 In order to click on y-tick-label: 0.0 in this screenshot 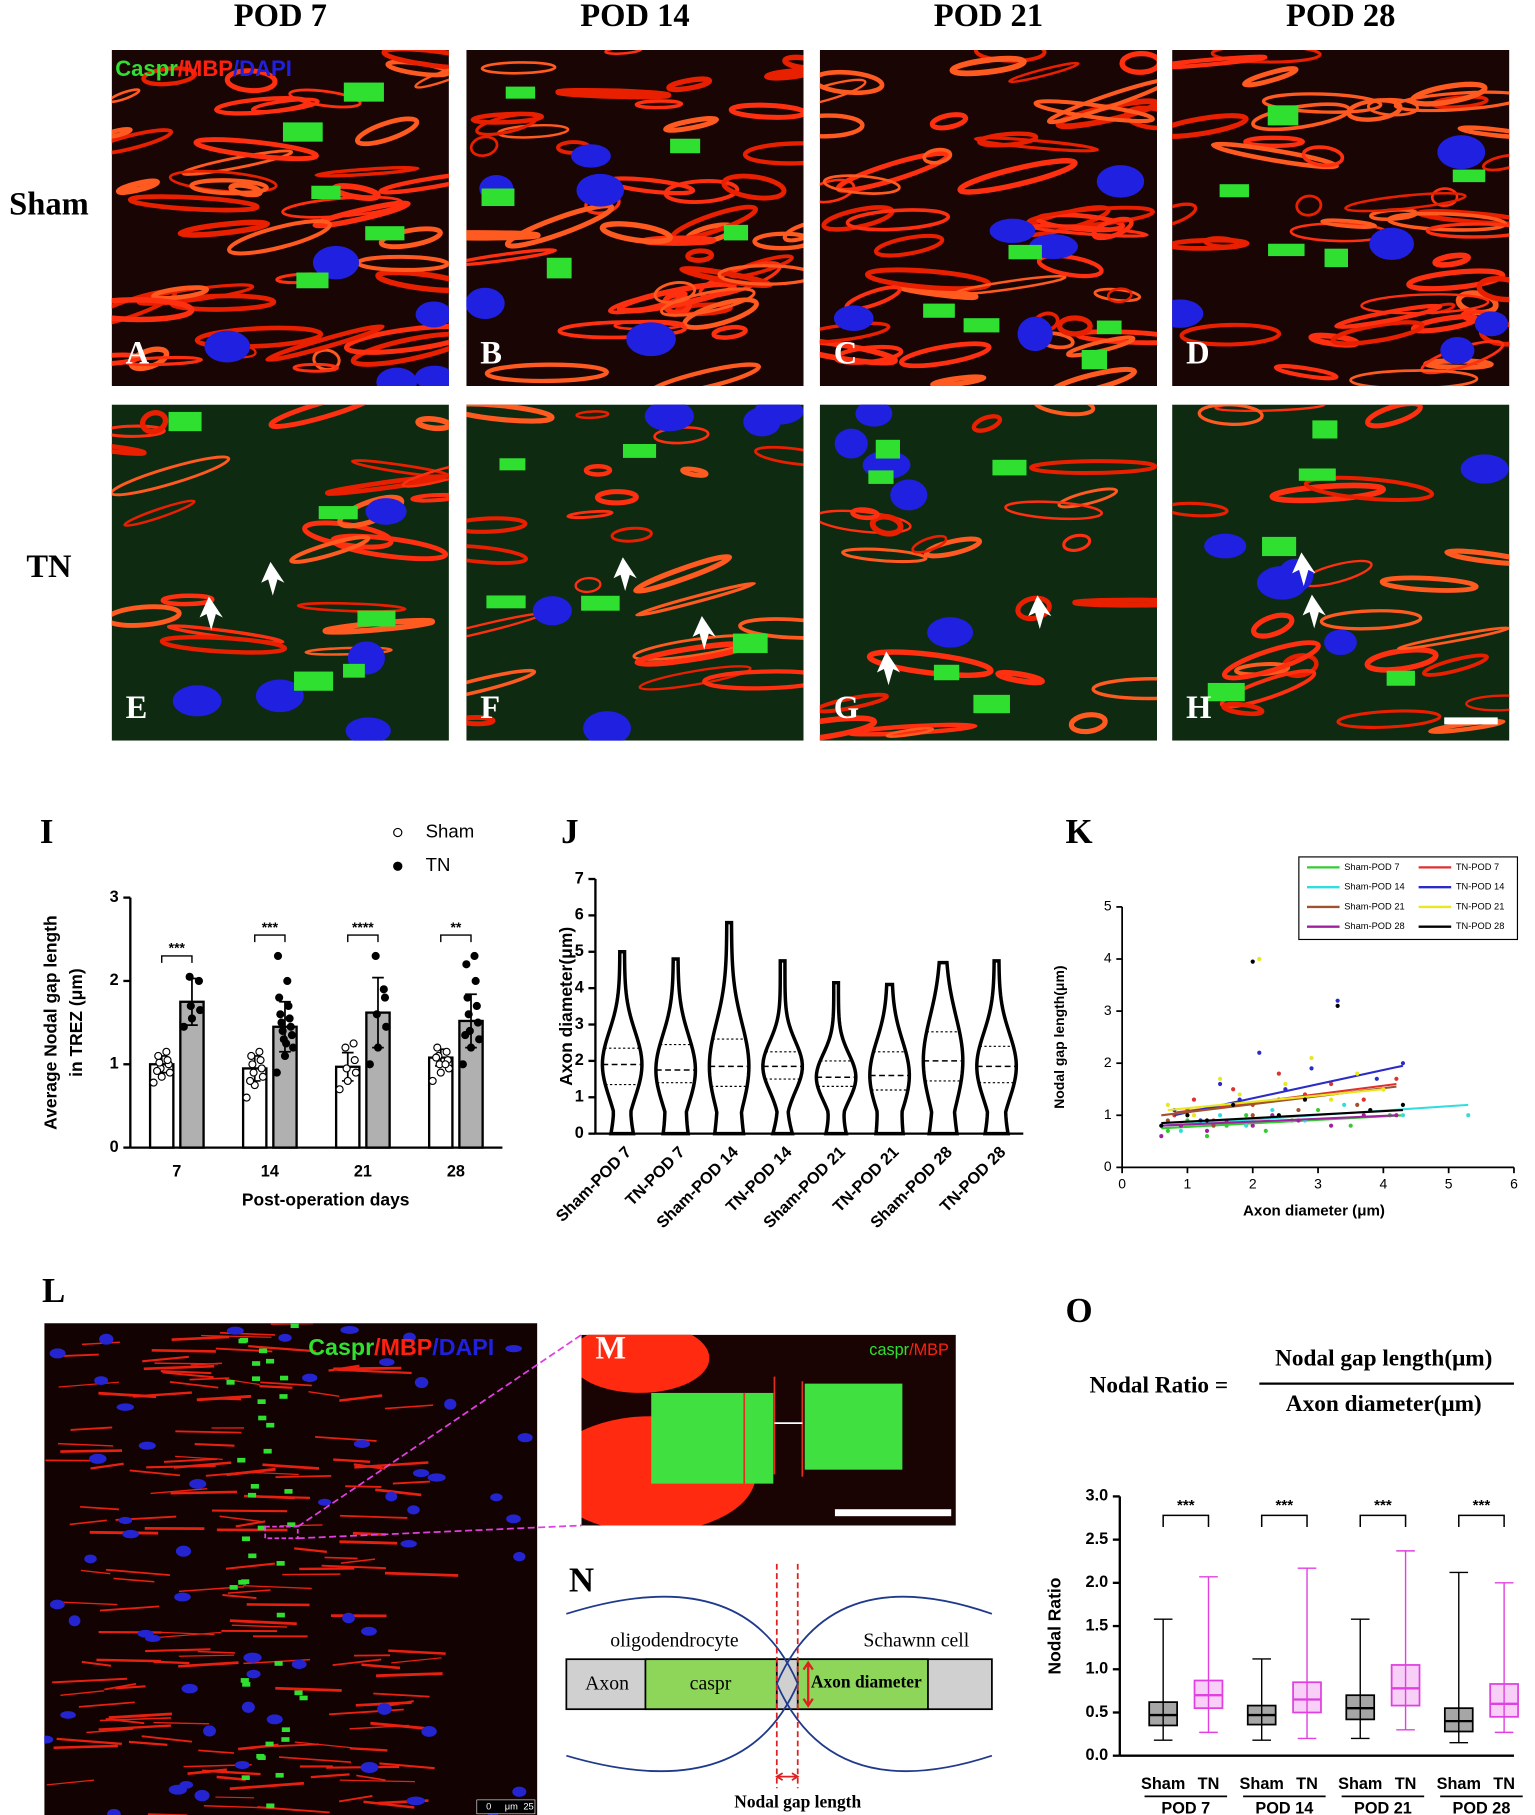, I will do `click(1097, 1755)`.